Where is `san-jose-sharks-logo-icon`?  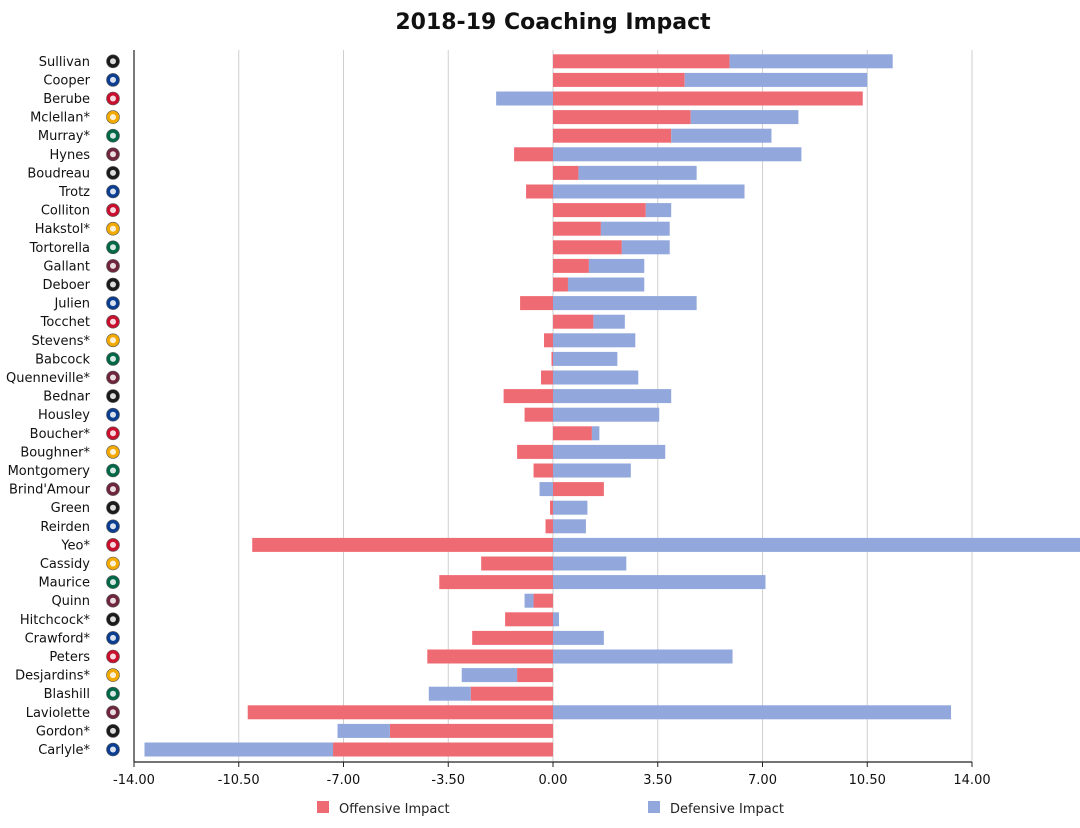
san-jose-sharks-logo-icon is located at coordinates (113, 284).